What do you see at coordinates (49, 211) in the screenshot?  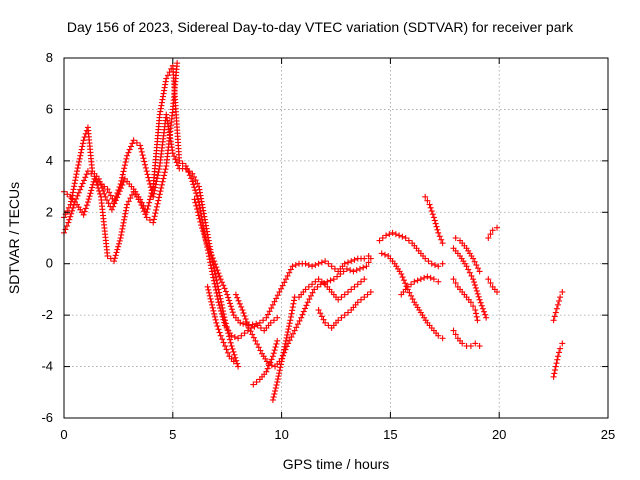 I see `y-tick-label: 2` at bounding box center [49, 211].